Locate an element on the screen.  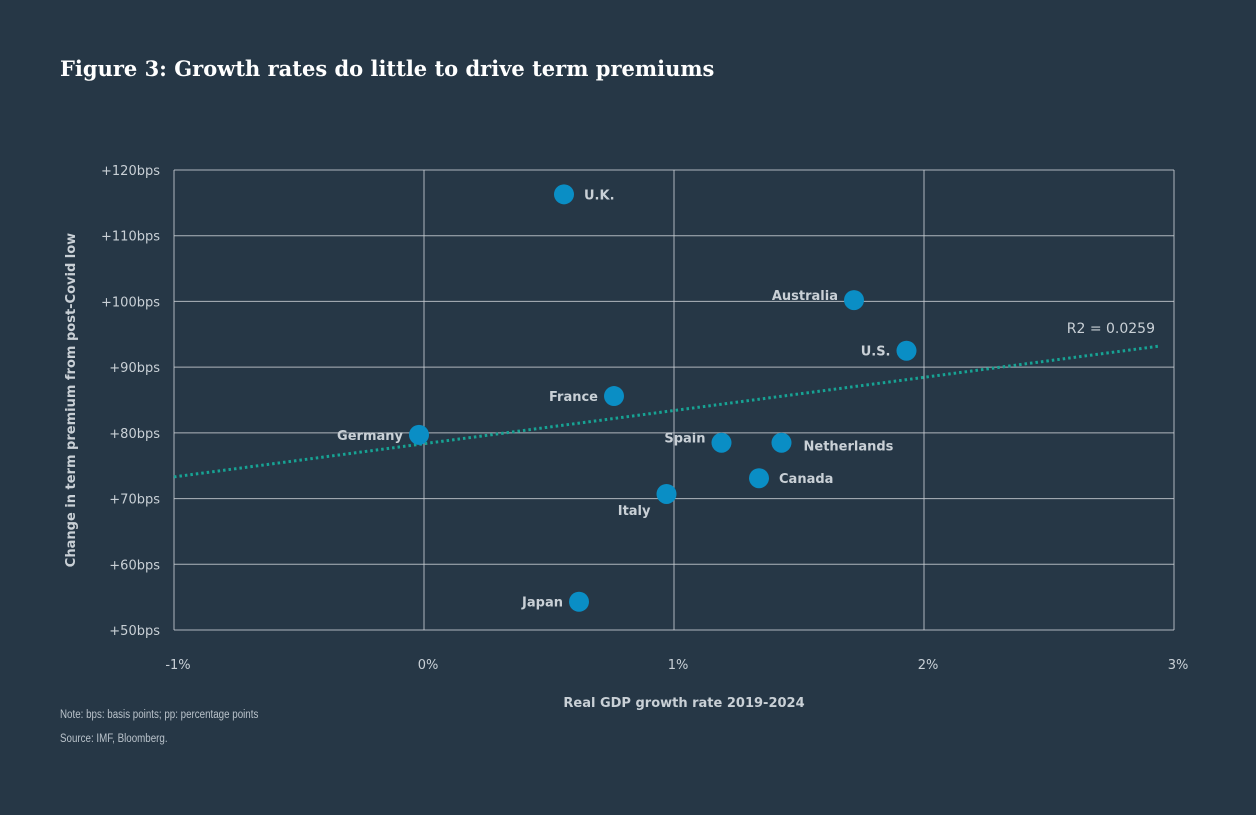
x-axis-label: Real GDP growth rate 2019-2024 is located at coordinates (683, 703).